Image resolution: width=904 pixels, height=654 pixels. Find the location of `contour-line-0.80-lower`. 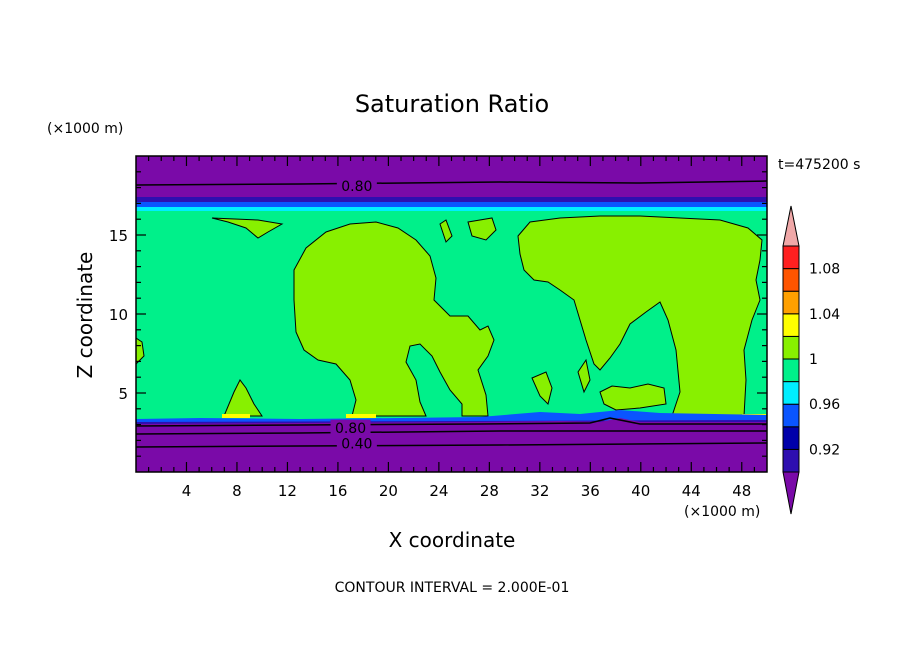

contour-line-0.80-lower is located at coordinates (451, 432).